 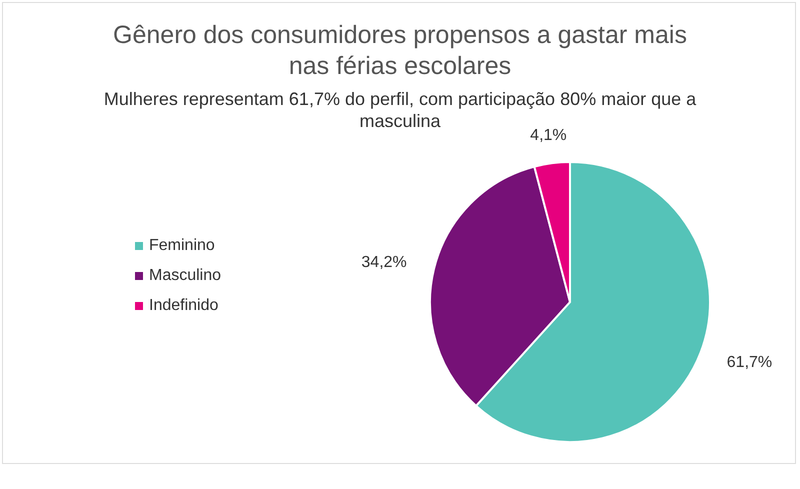 I want to click on data-label: 34,2%, so click(x=384, y=262).